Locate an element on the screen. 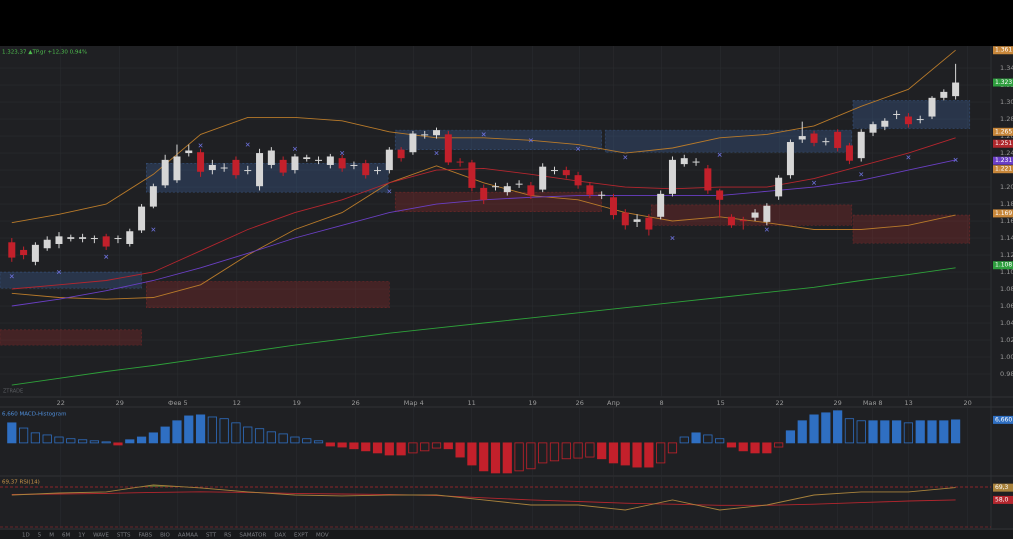 Image resolution: width=1013 pixels, height=539 pixels. toolbar-button: MOV is located at coordinates (322, 536).